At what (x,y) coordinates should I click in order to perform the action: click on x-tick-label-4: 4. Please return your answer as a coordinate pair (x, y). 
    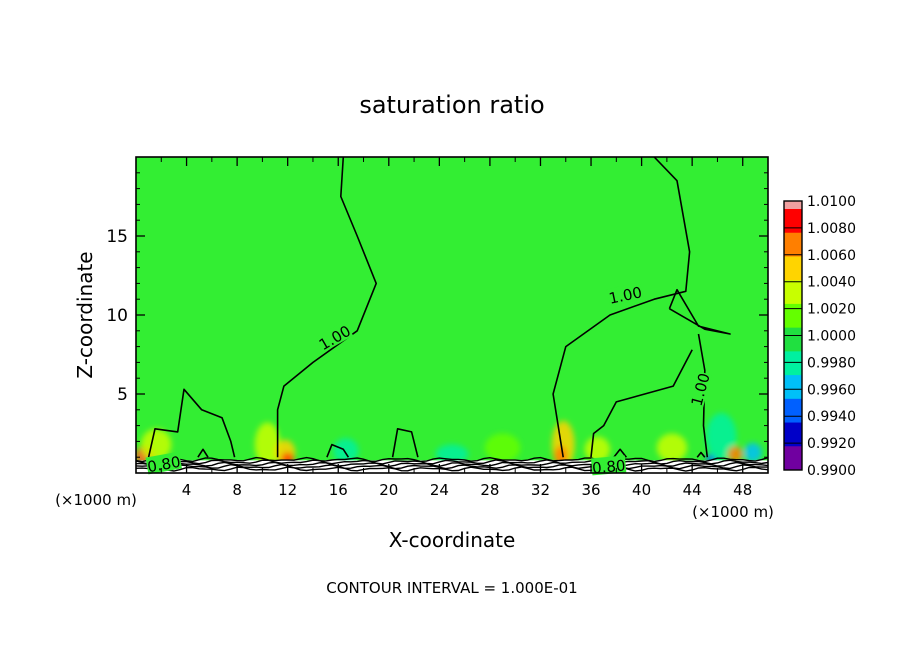
    Looking at the image, I should click on (187, 490).